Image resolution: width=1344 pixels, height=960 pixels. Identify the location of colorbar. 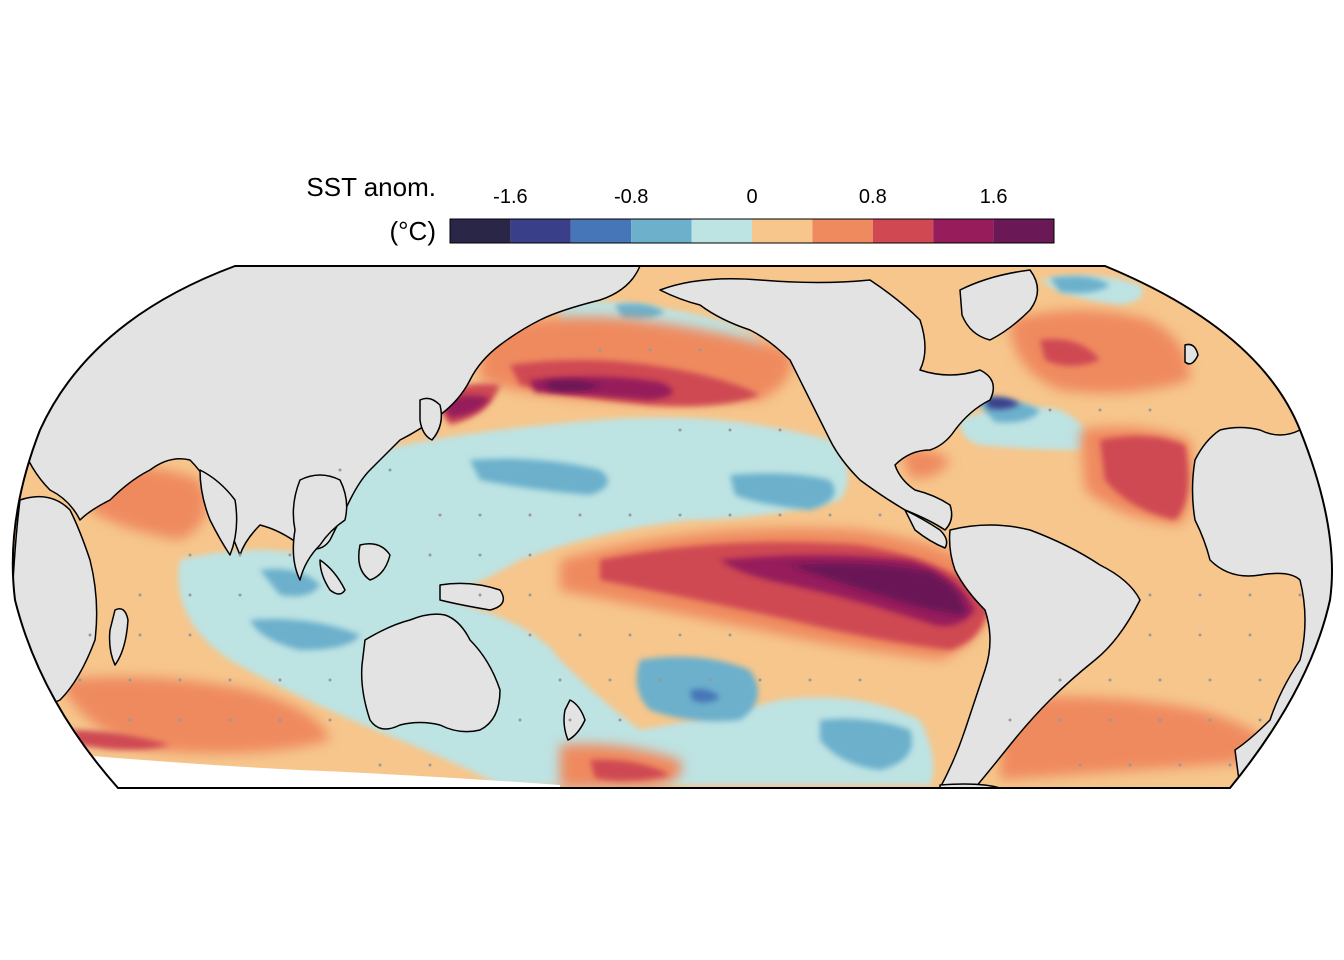
(752, 231).